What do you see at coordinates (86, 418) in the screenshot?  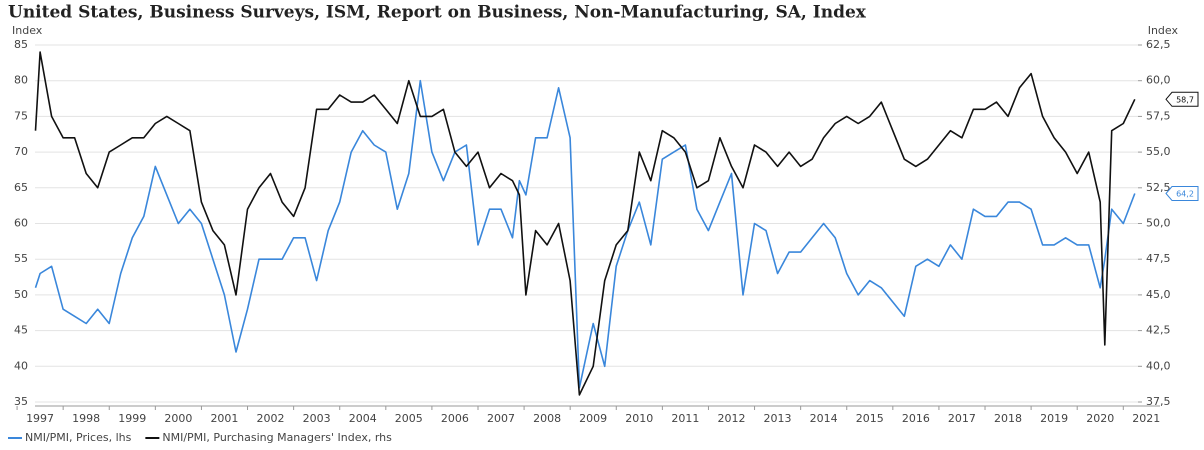 I see `x-tick-label: 1998` at bounding box center [86, 418].